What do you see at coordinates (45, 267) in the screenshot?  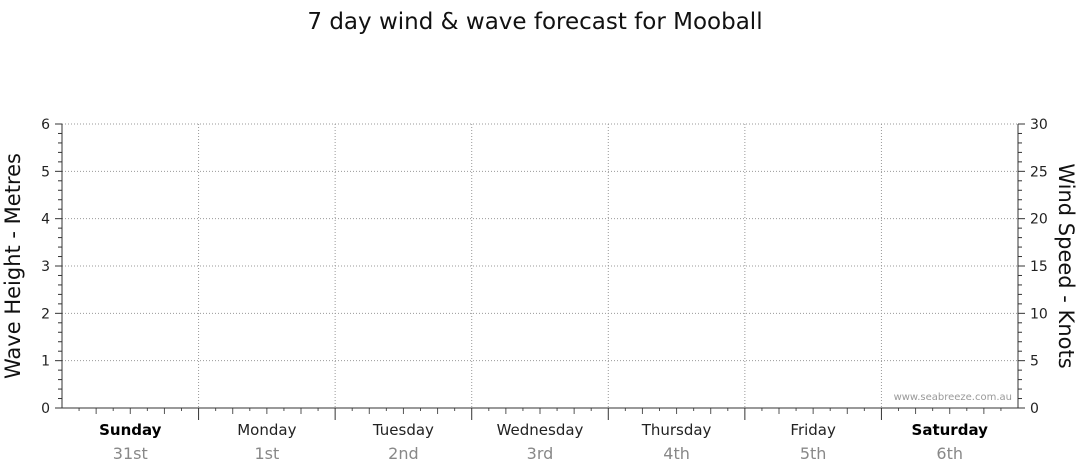 I see `left-tick-label: 3` at bounding box center [45, 267].